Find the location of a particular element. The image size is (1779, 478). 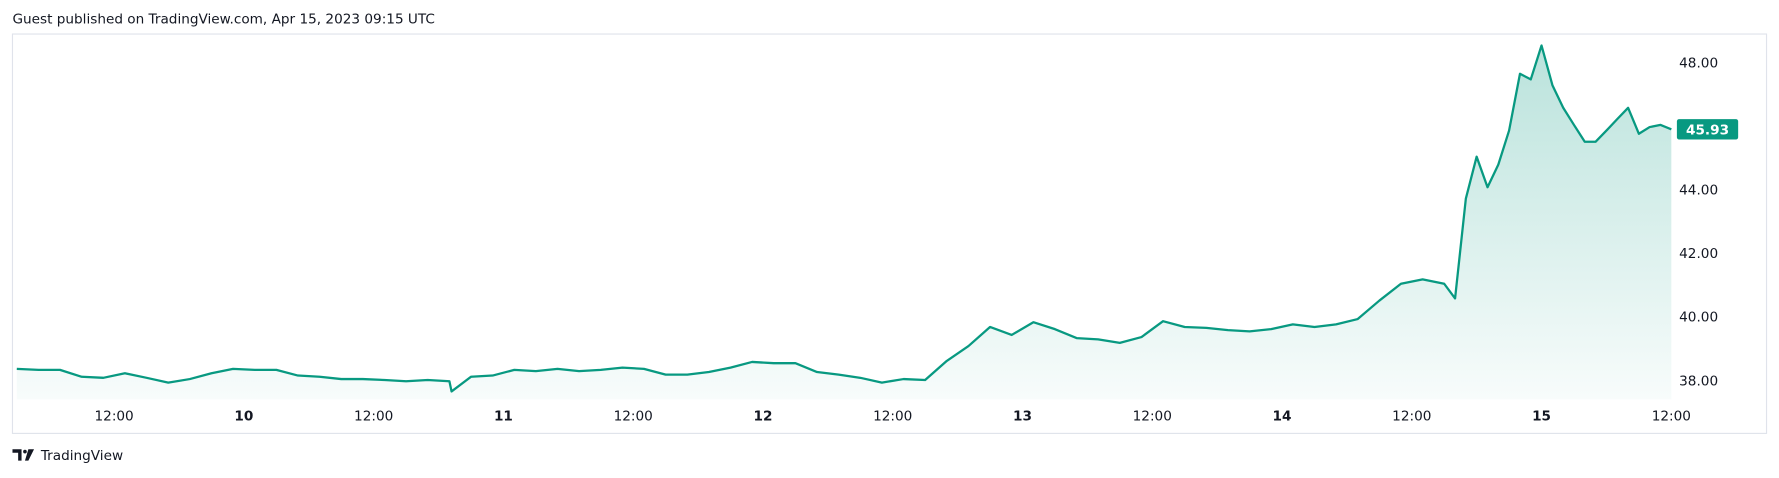

y-tick-label: 44.00 is located at coordinates (1698, 191).